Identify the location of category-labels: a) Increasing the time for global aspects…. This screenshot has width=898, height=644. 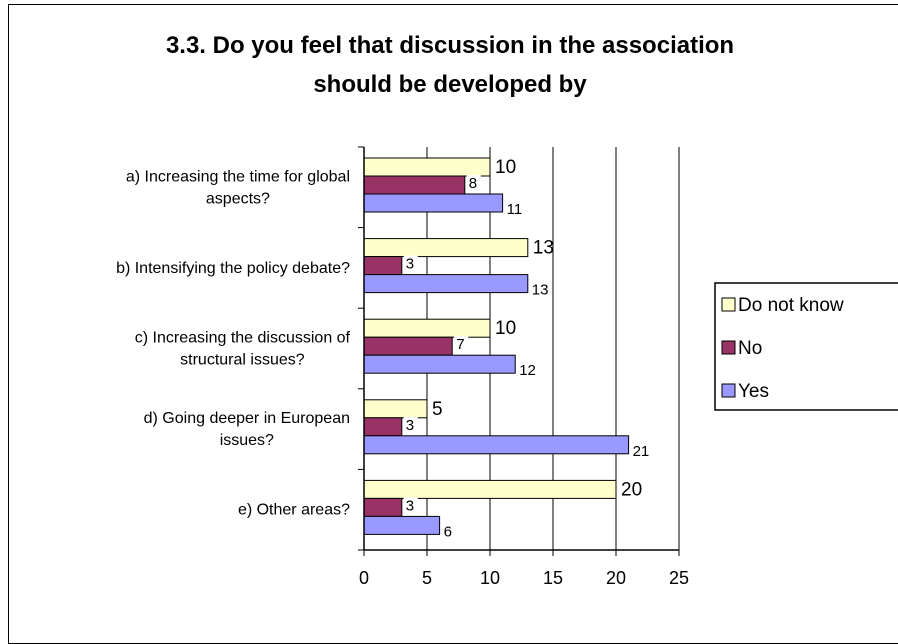
(233, 343).